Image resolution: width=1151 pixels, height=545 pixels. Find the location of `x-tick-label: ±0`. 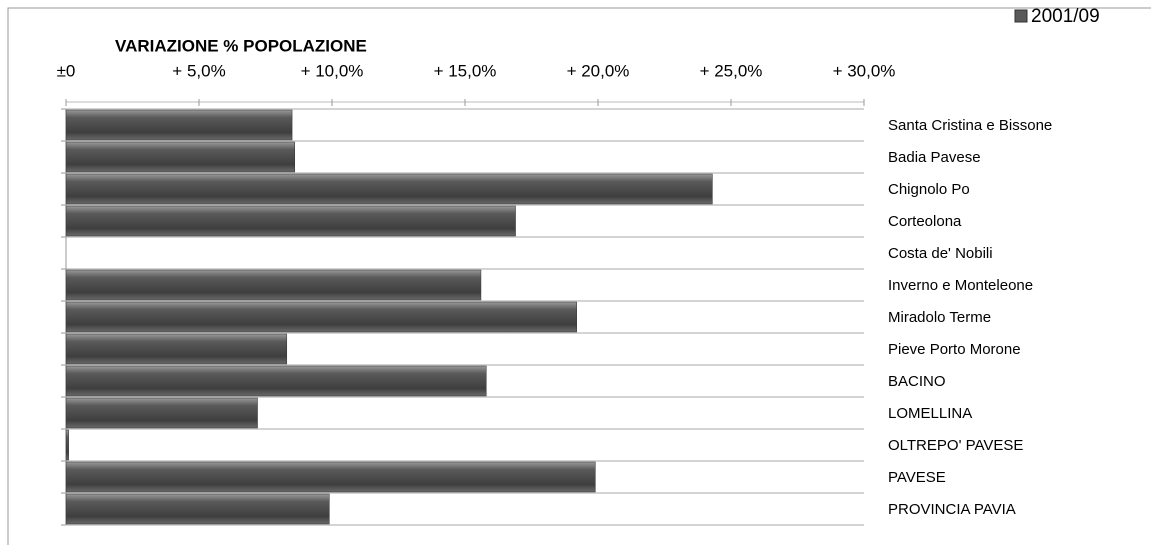

x-tick-label: ±0 is located at coordinates (66, 70).